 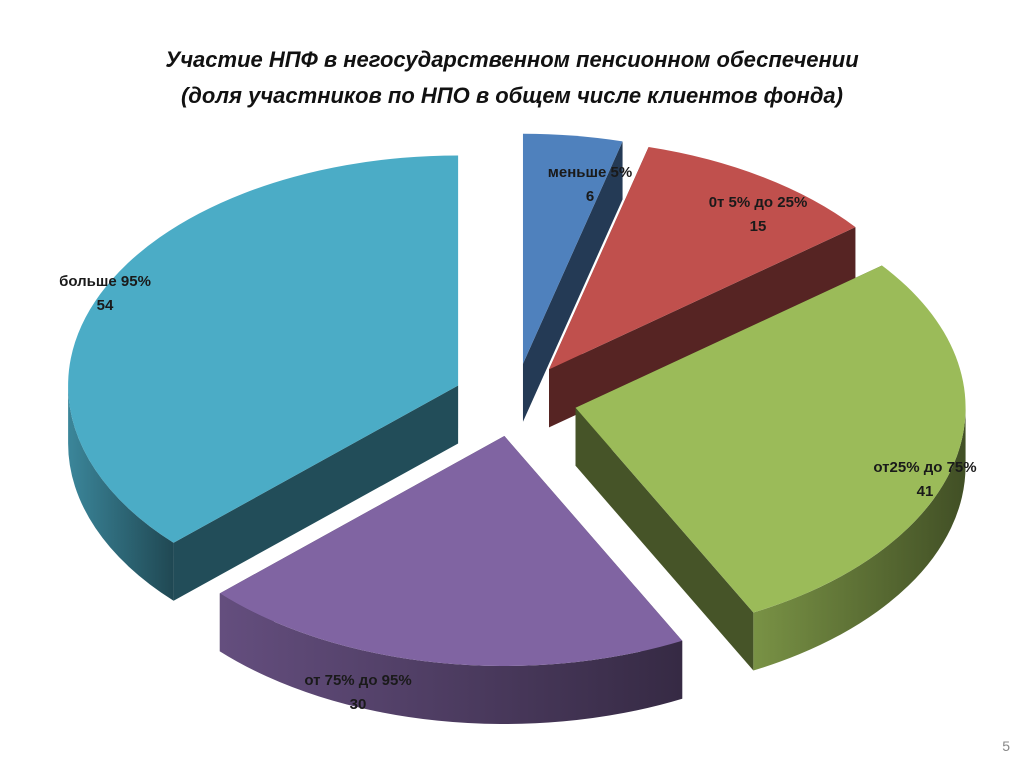 I want to click on slice-label-1: 0т 5% до 25%, so click(x=758, y=202).